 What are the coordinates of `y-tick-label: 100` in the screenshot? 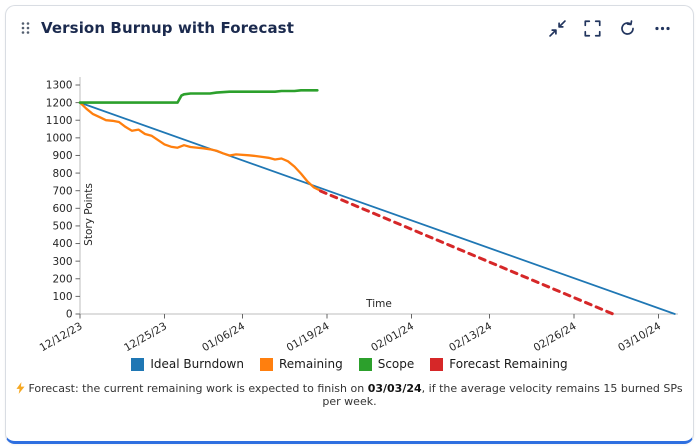 It's located at (62, 297).